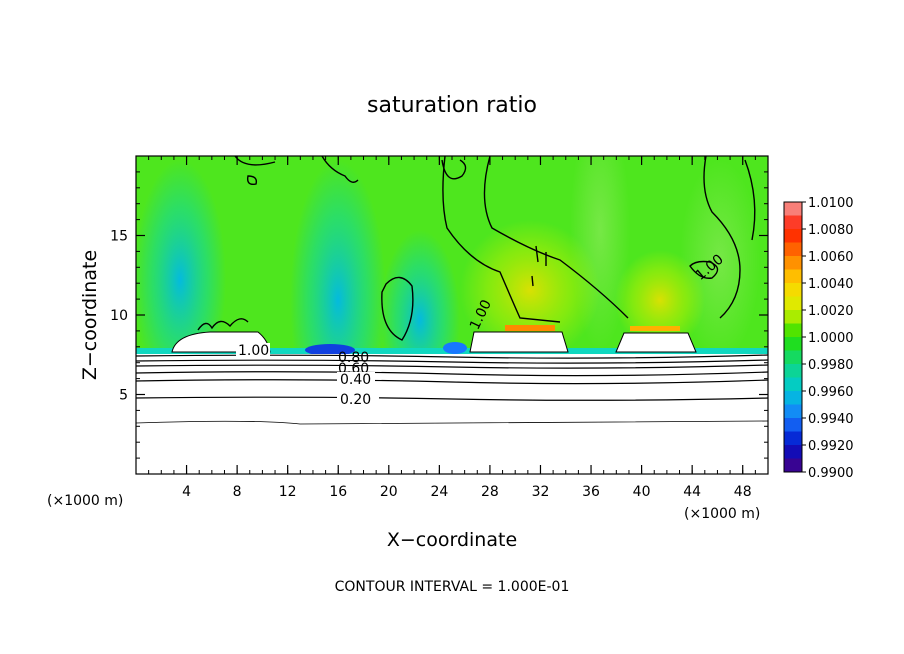 This screenshot has height=654, width=904. Describe the element at coordinates (119, 237) in the screenshot. I see `y-tick-label: 15` at that location.